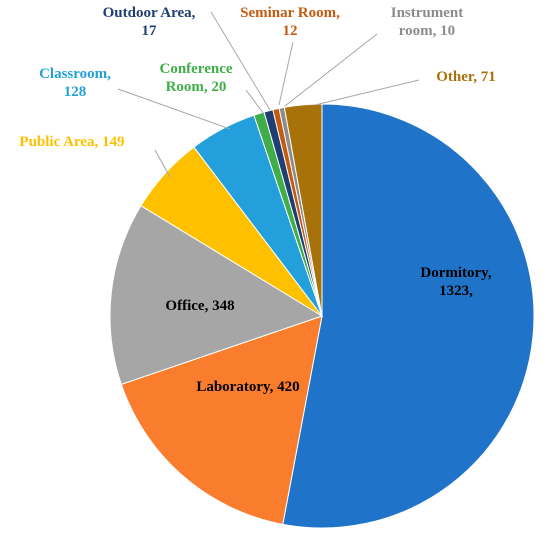 Image resolution: width=550 pixels, height=545 pixels. What do you see at coordinates (150, 31) in the screenshot?
I see `label-line: 17` at bounding box center [150, 31].